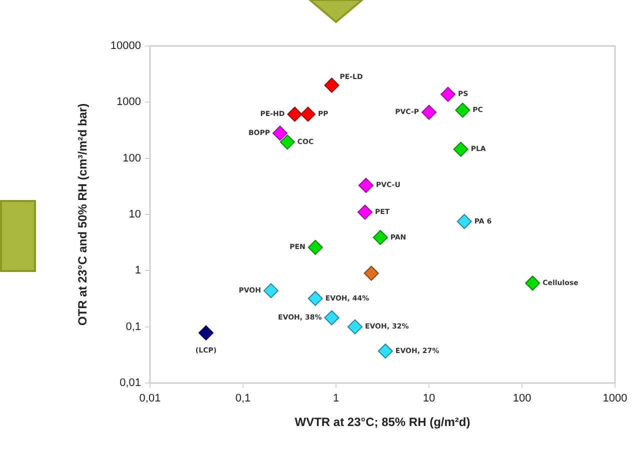 This screenshot has height=472, width=641. I want to click on y-tick-label: 1000, so click(128, 102).